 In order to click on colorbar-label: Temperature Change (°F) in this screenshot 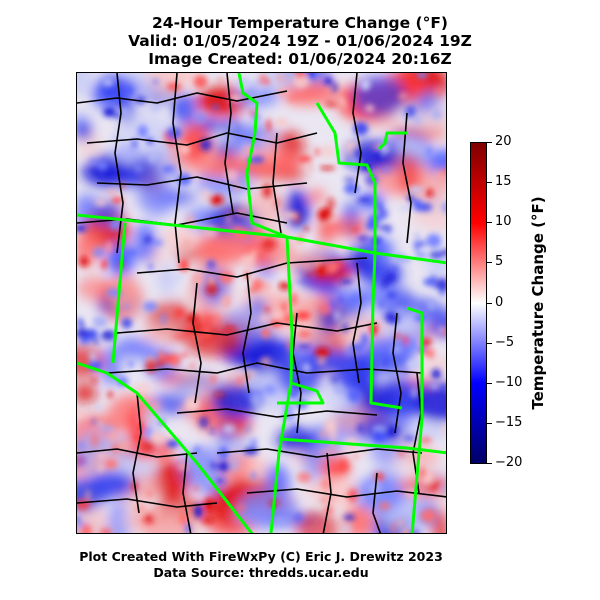, I will do `click(538, 303)`.